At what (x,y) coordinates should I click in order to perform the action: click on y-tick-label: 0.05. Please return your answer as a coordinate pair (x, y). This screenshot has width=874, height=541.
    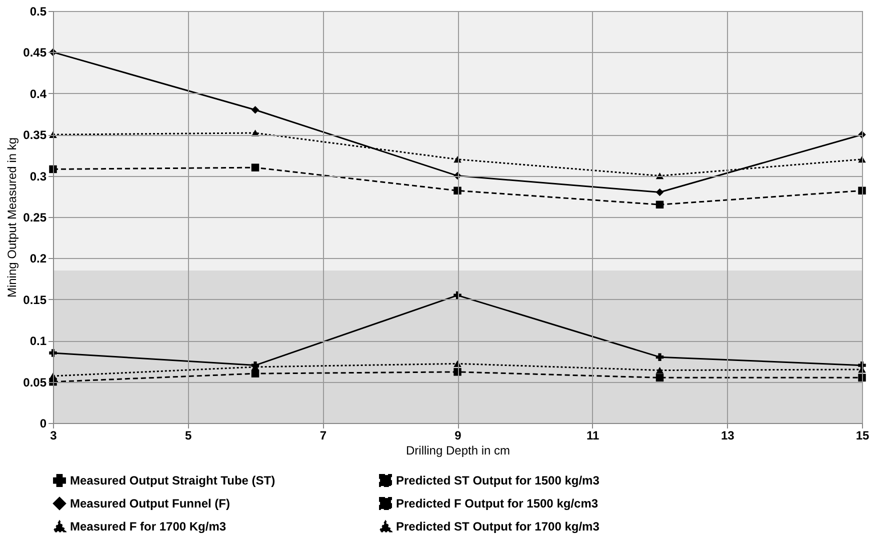
    Looking at the image, I should click on (35, 382).